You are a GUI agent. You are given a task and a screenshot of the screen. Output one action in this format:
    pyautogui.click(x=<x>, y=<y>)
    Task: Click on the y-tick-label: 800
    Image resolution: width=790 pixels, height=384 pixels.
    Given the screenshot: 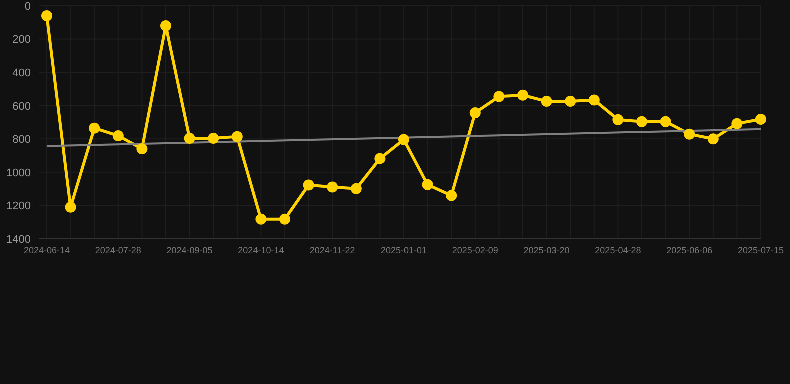 What is the action you would take?
    pyautogui.click(x=21, y=140)
    